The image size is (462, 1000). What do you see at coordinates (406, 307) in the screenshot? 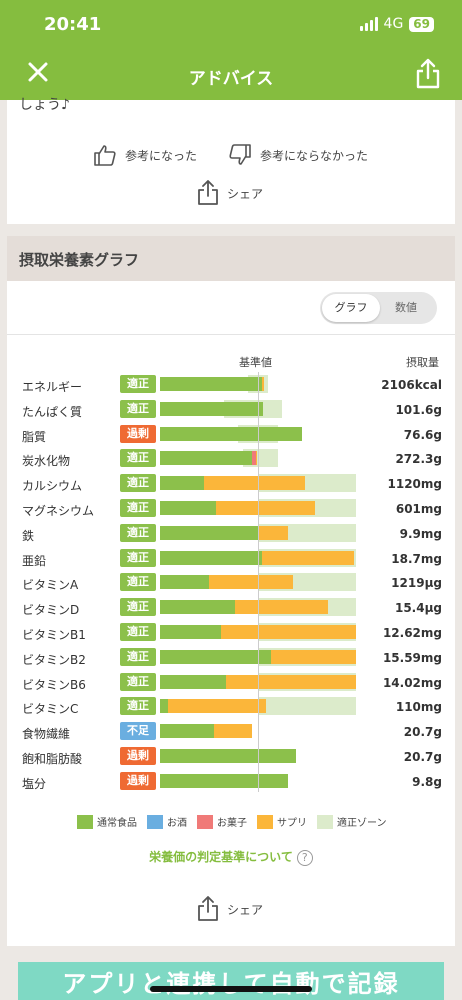
I see `toggle-value: 数値` at bounding box center [406, 307].